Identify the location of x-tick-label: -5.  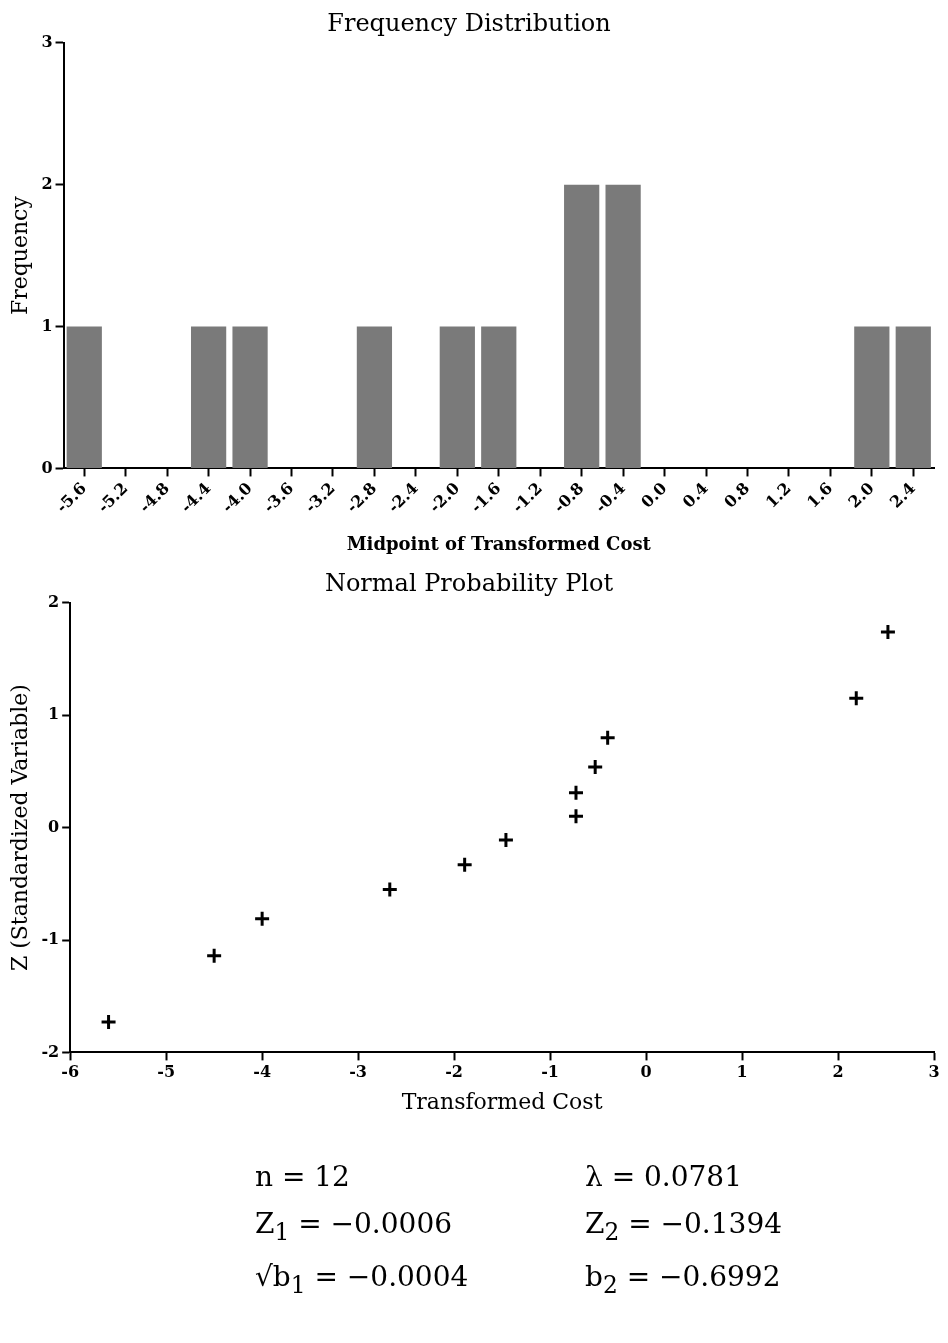
(166, 1072).